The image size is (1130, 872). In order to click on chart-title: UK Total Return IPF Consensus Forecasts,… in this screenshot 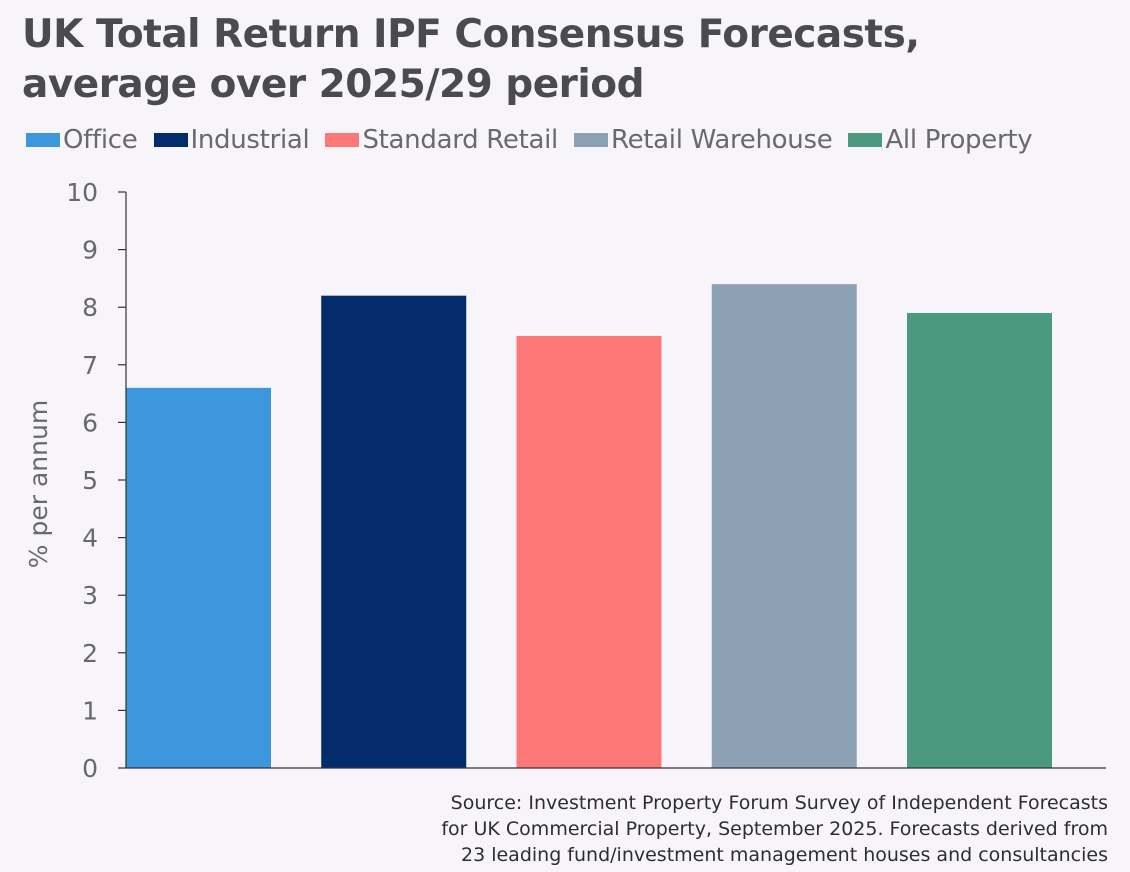, I will do `click(567, 60)`.